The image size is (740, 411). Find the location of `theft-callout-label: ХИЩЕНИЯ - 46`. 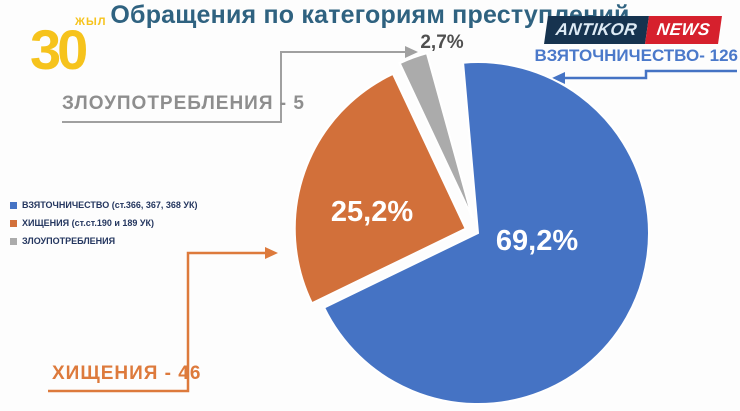

theft-callout-label: ХИЩЕНИЯ - 46 is located at coordinates (127, 373).